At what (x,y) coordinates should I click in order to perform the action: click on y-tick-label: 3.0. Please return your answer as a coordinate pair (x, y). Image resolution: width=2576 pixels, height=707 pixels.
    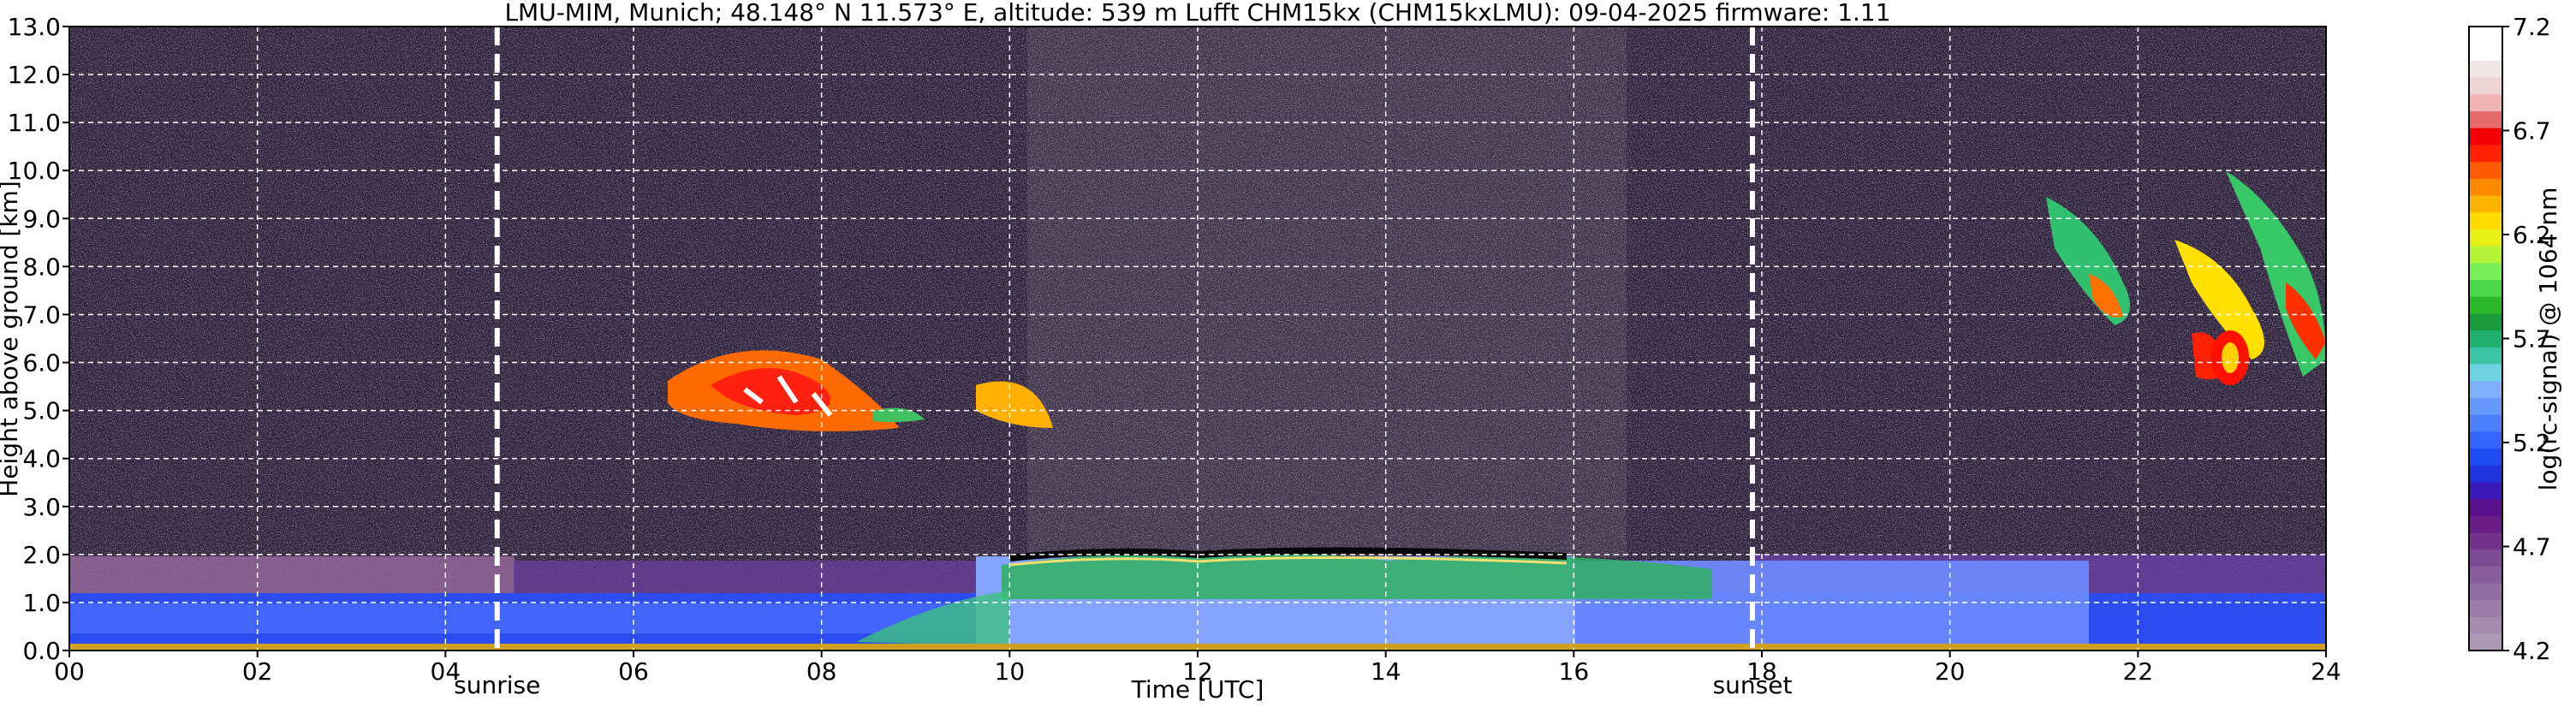
    Looking at the image, I should click on (41, 507).